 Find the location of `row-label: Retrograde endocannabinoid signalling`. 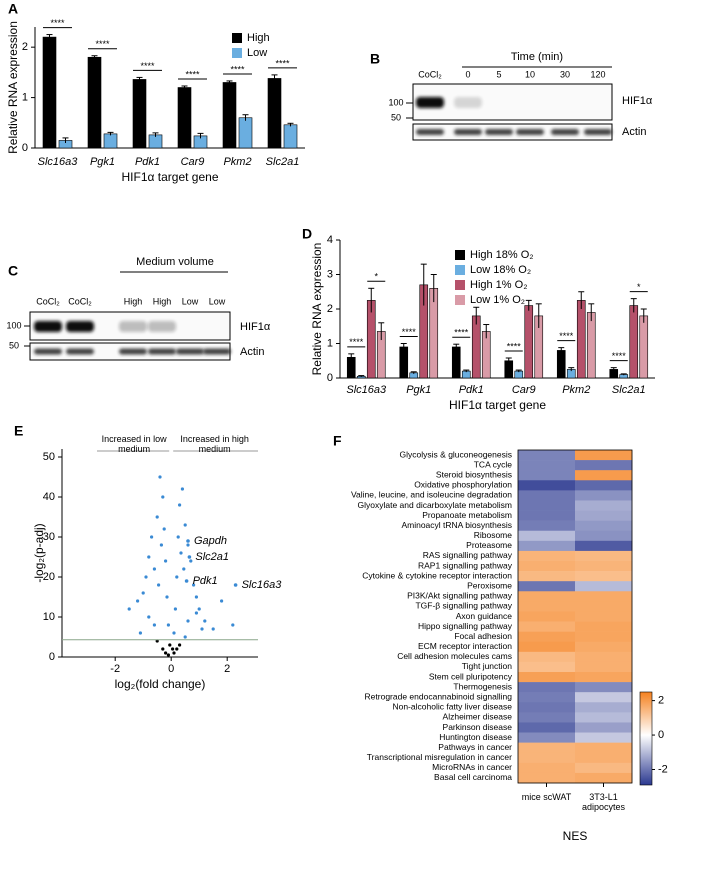

row-label: Retrograde endocannabinoid signalling is located at coordinates (439, 696).